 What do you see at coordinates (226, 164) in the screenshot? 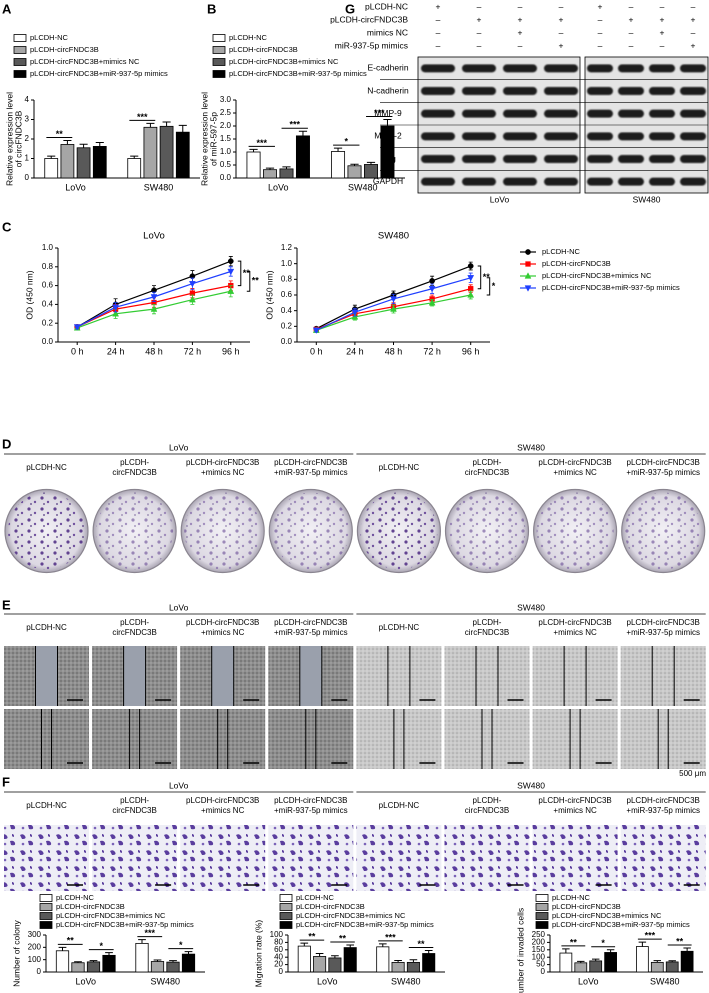
I see `y-tick-label: 0.5` at bounding box center [226, 164].